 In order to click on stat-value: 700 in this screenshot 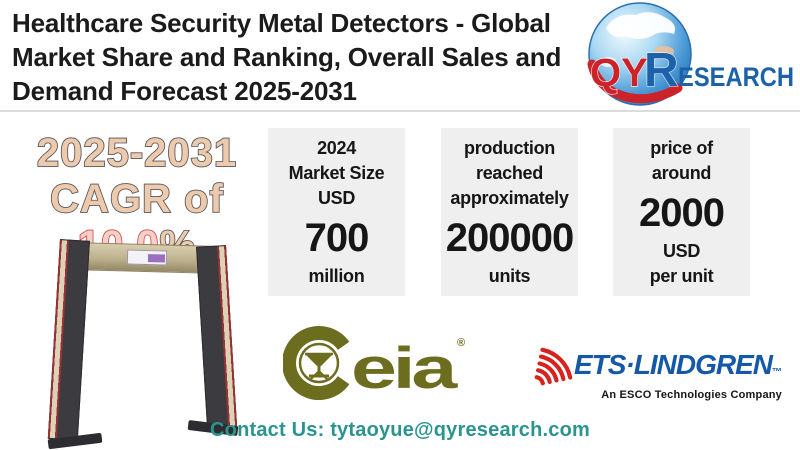, I will do `click(337, 237)`.